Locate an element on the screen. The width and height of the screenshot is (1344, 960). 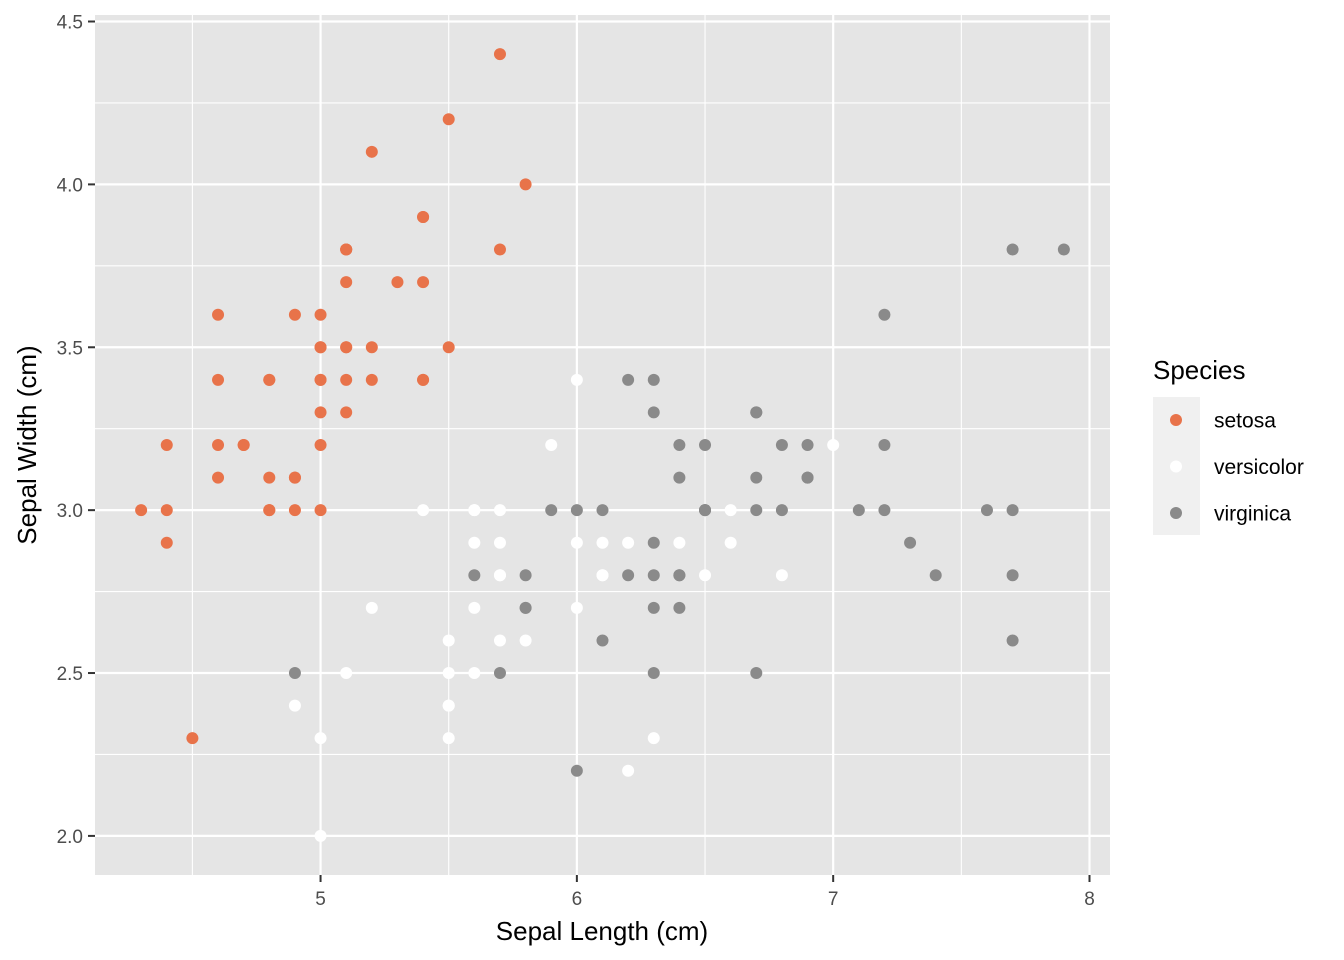
legend-key-setosa is located at coordinates (1176, 420).